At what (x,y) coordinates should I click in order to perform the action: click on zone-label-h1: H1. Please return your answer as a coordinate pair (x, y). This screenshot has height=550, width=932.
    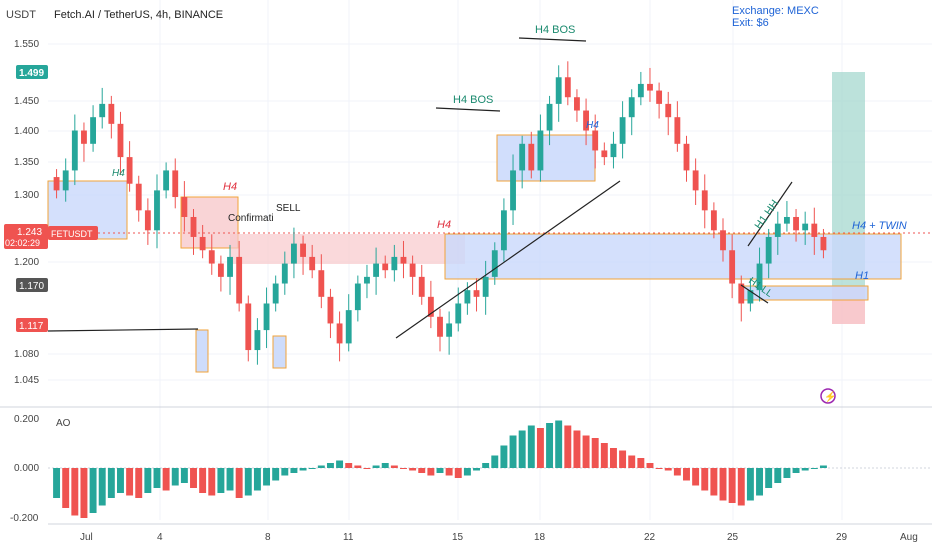
    Looking at the image, I should click on (862, 276).